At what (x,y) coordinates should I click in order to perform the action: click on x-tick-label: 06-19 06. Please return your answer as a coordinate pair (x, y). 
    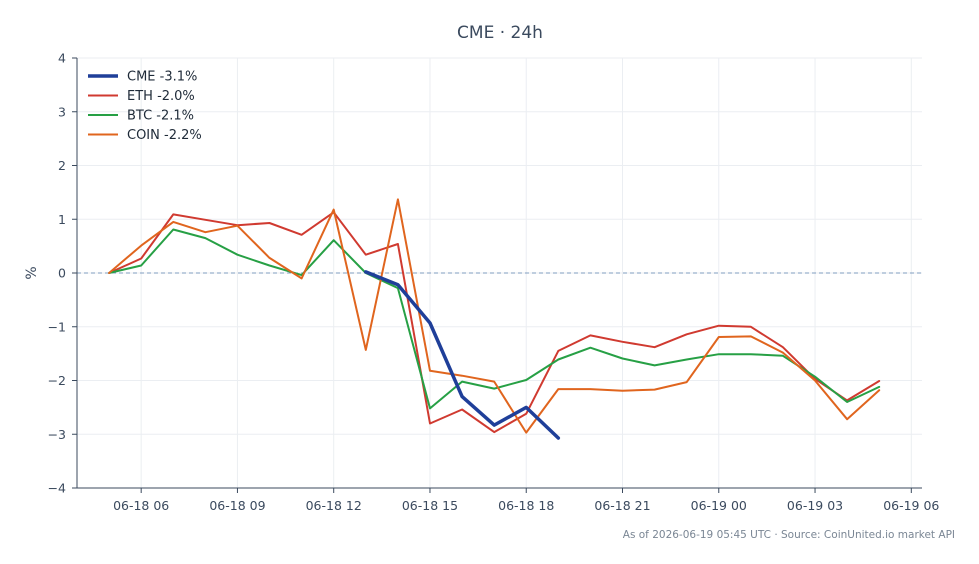
    Looking at the image, I should click on (911, 505).